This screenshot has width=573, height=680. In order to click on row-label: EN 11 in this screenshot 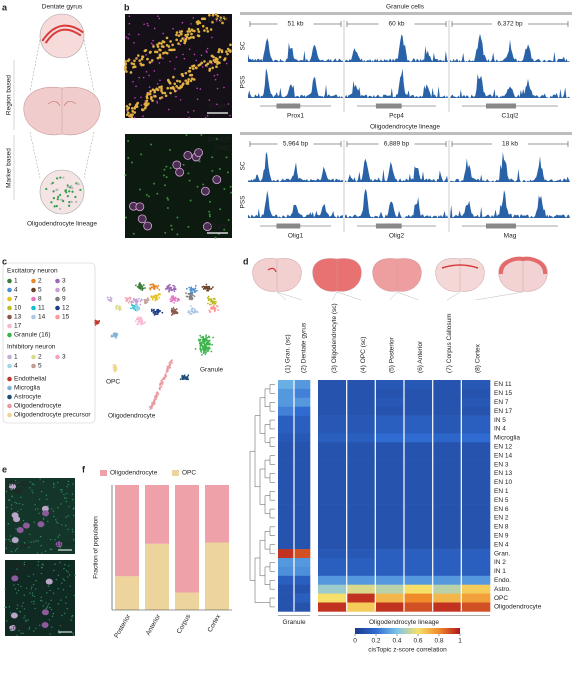, I will do `click(503, 384)`.